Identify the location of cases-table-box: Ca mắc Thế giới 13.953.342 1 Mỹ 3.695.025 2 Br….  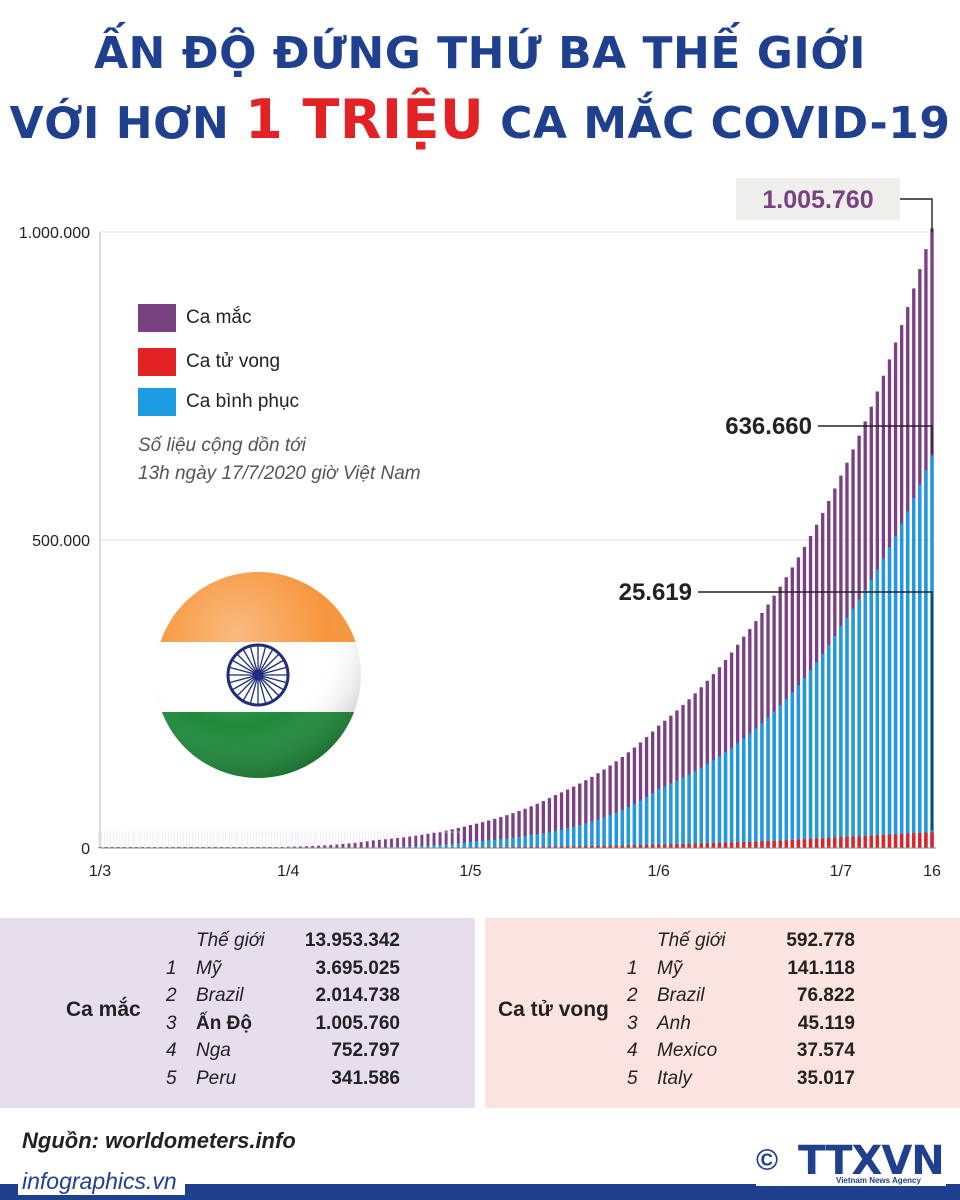
(237, 1013).